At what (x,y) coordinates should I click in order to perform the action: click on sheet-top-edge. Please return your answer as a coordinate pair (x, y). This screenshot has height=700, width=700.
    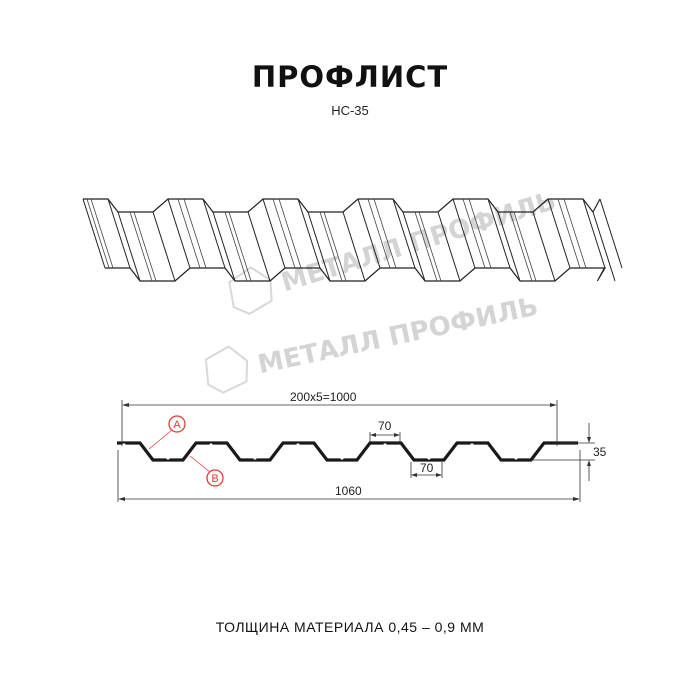
    Looking at the image, I should click on (342, 206).